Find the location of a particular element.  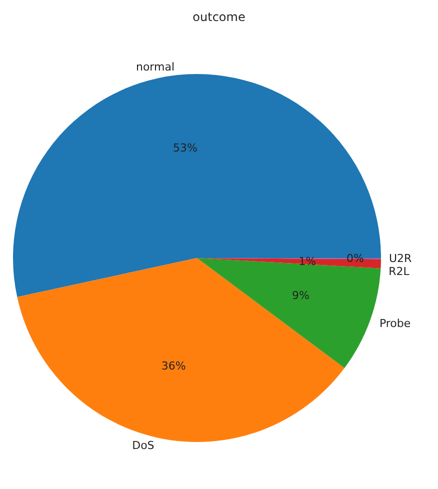

chart-title: outcome is located at coordinates (219, 17).